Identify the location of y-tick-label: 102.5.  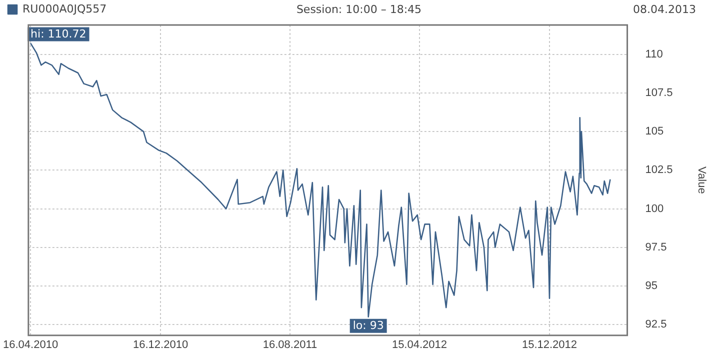
(659, 170).